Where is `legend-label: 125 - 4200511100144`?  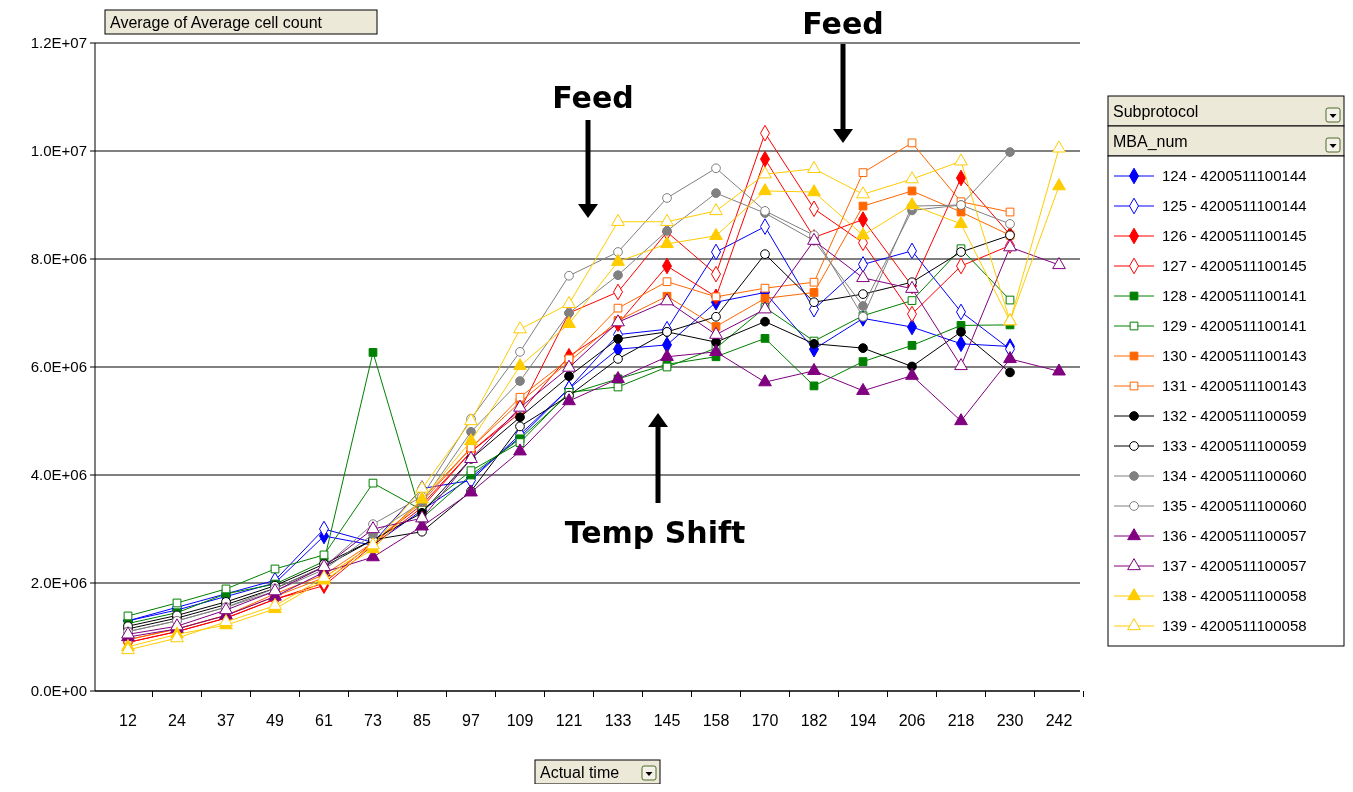 legend-label: 125 - 4200511100144 is located at coordinates (1234, 206).